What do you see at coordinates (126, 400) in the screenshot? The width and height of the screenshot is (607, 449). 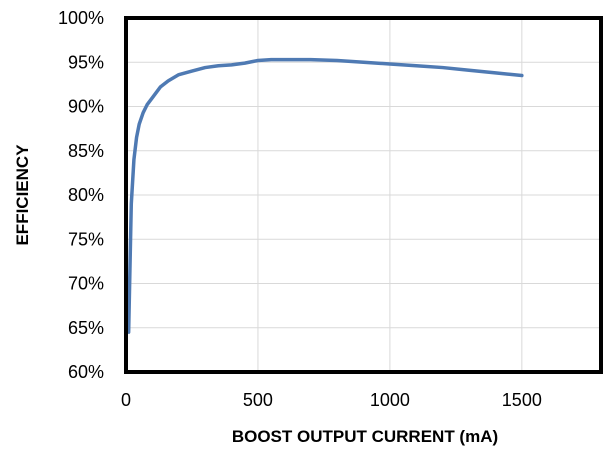 I see `x-tick-label: 0` at bounding box center [126, 400].